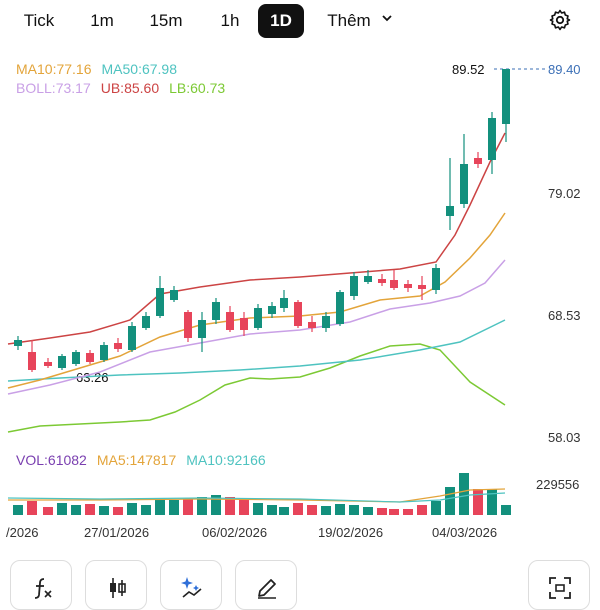 This screenshot has height=610, width=600. What do you see at coordinates (53, 88) in the screenshot?
I see `boll-label: BOLL:73.17` at bounding box center [53, 88].